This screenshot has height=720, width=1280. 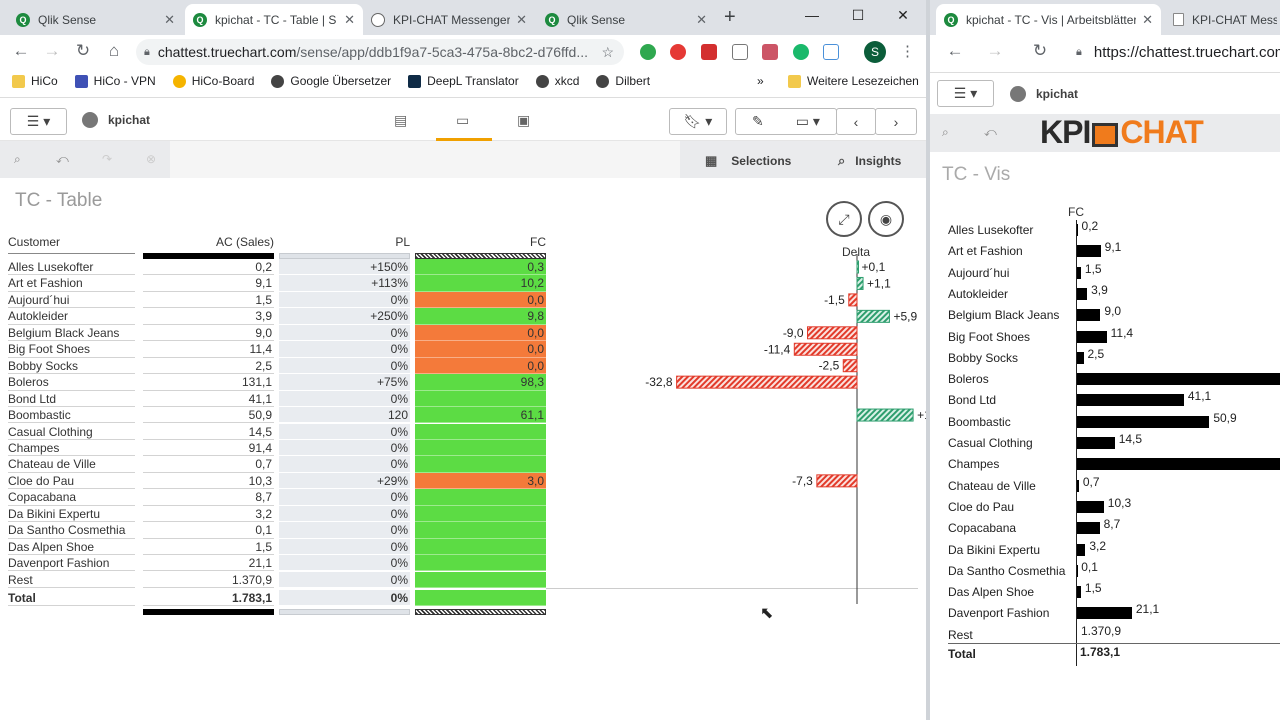 What do you see at coordinates (71, 366) in the screenshot?
I see `customer-cell: Bobby Socks` at bounding box center [71, 366].